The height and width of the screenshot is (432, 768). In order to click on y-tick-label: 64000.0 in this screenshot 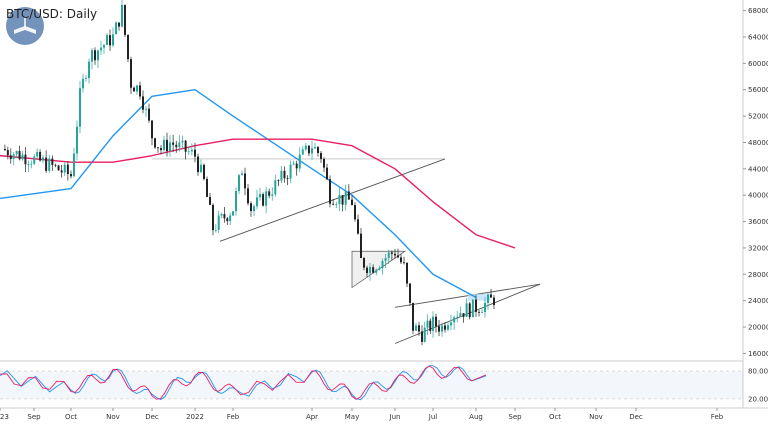, I will do `click(758, 37)`.